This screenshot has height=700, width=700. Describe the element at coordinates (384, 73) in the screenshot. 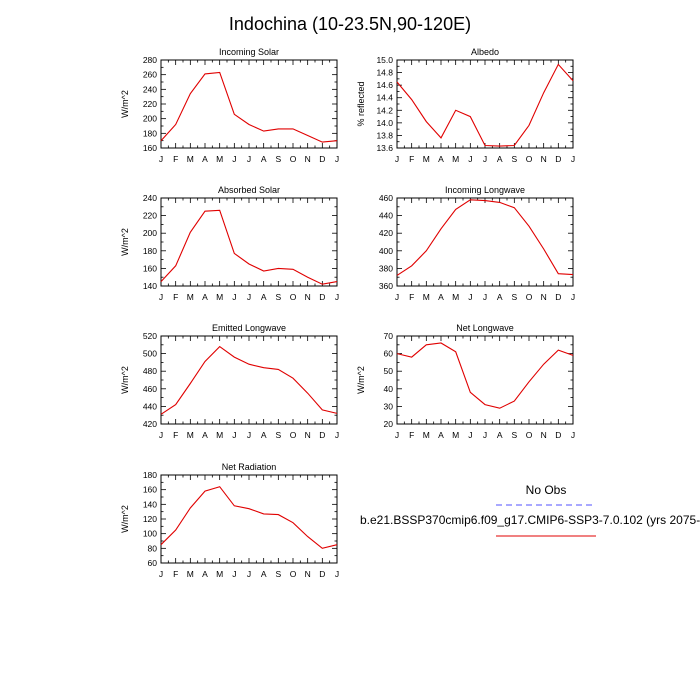

I see `y-tick-label: 14.8` at that location.